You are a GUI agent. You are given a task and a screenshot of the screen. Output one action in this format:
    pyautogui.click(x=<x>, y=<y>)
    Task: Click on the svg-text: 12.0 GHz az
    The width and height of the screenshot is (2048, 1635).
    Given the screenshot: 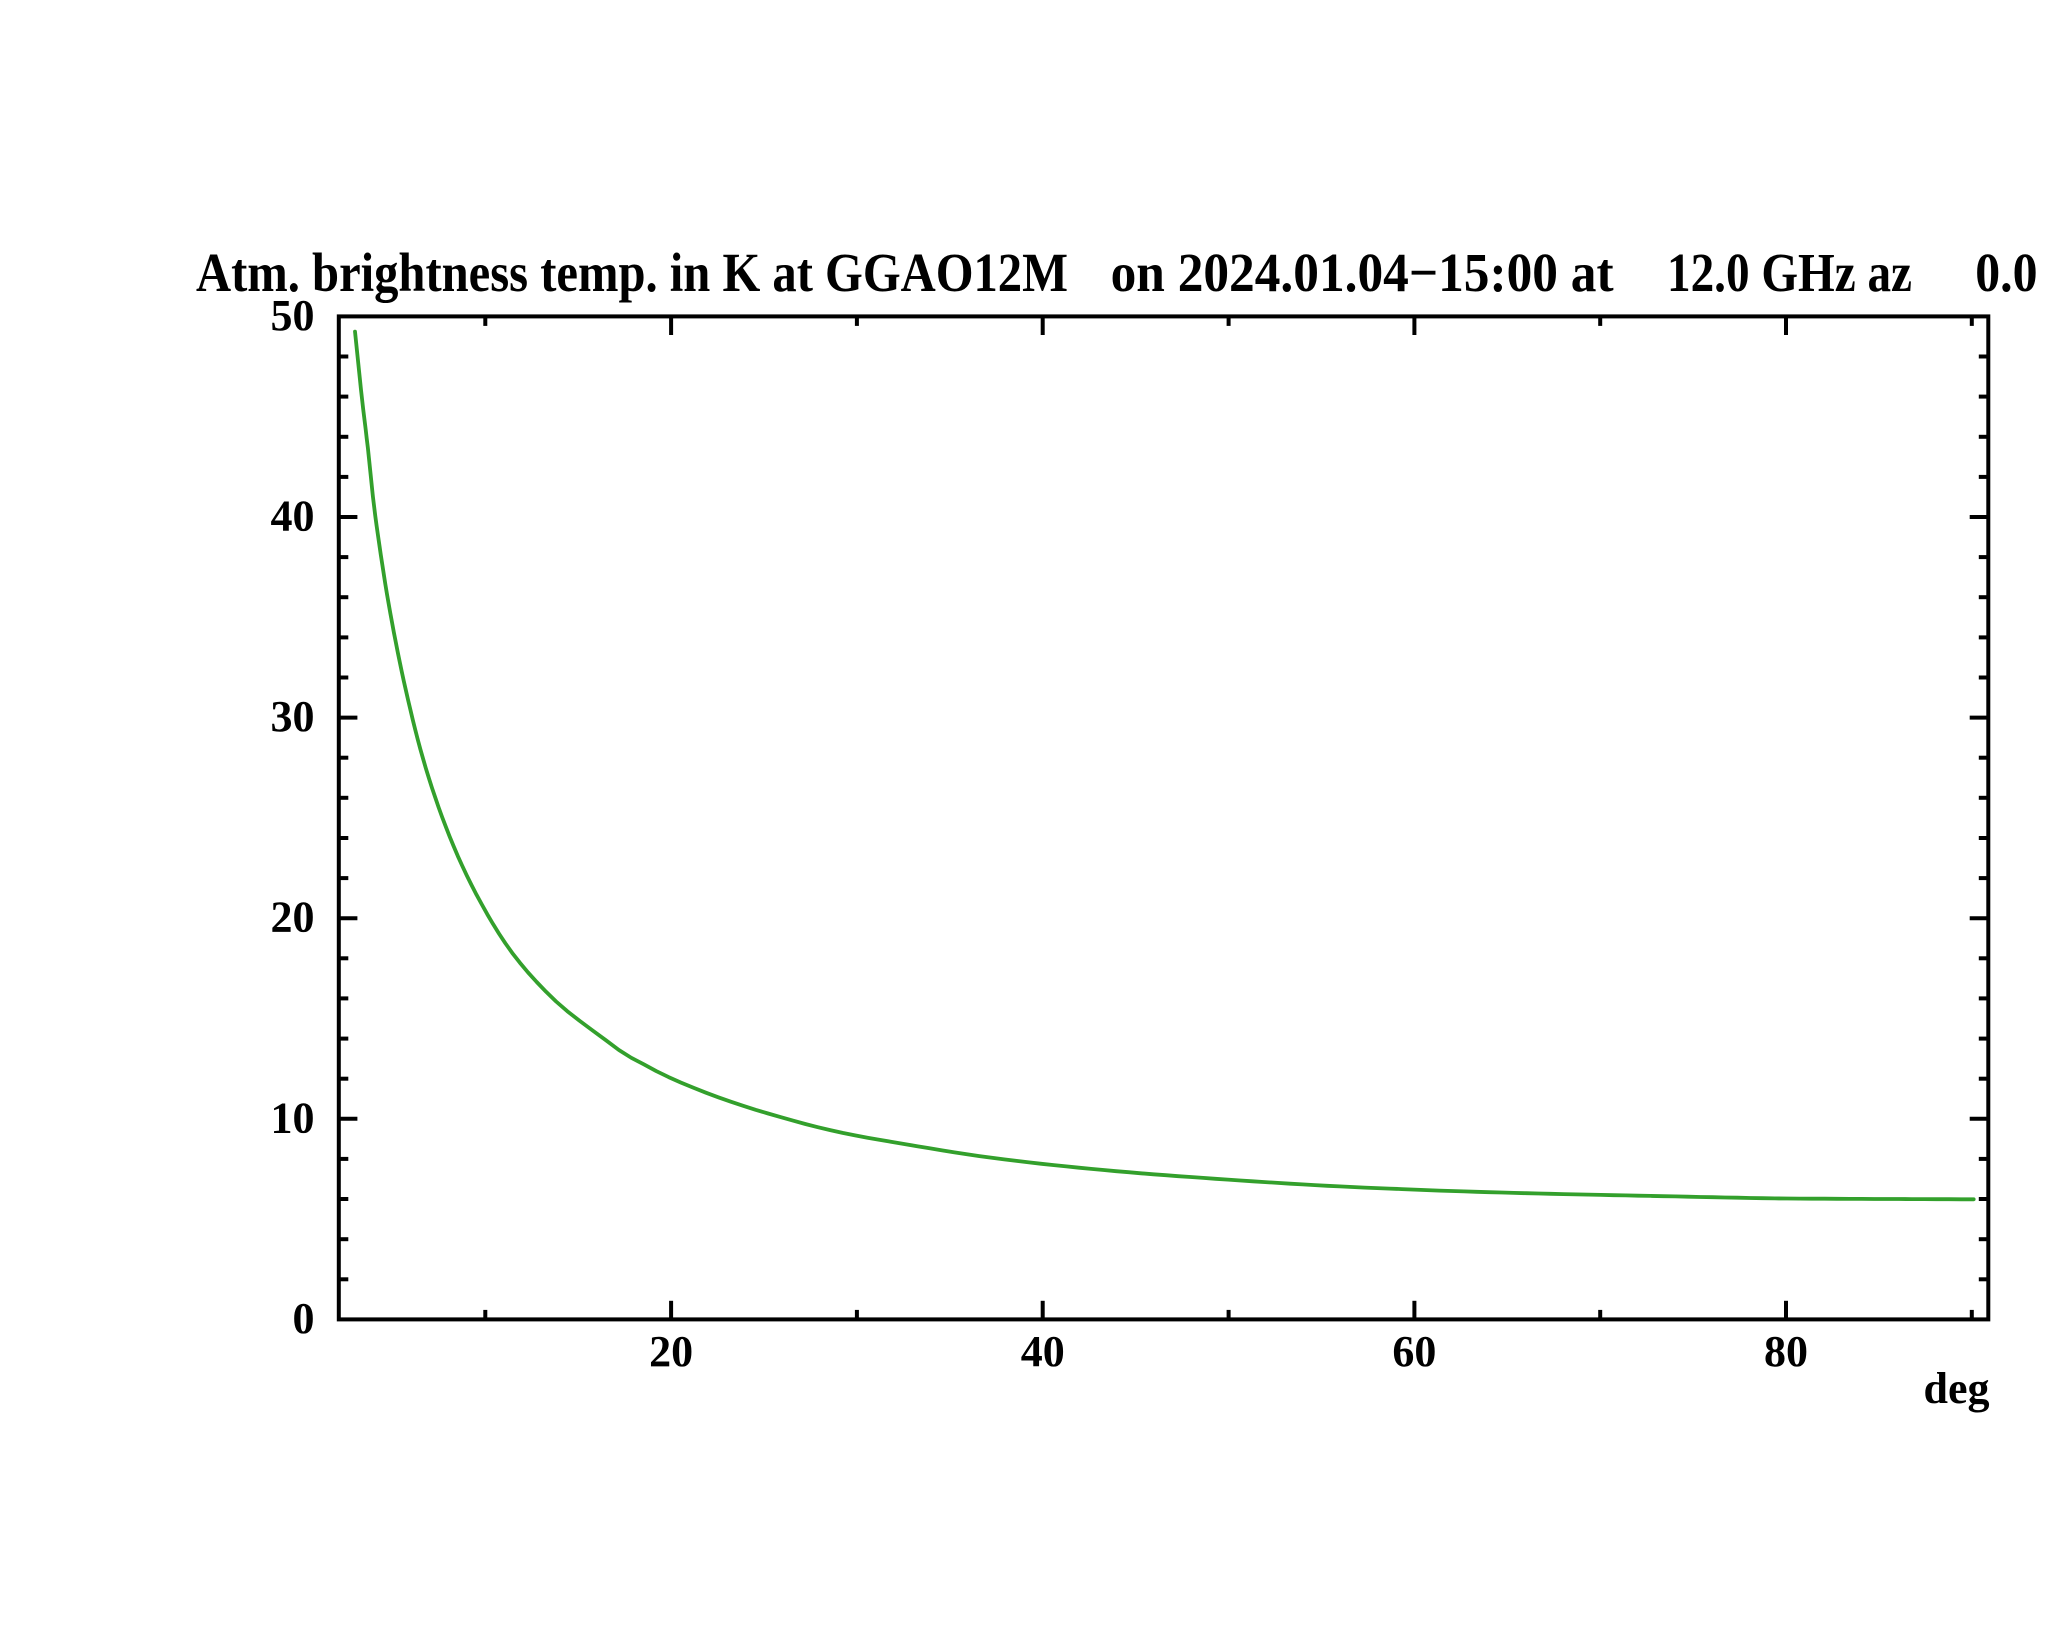 What is the action you would take?
    pyautogui.click(x=1789, y=272)
    